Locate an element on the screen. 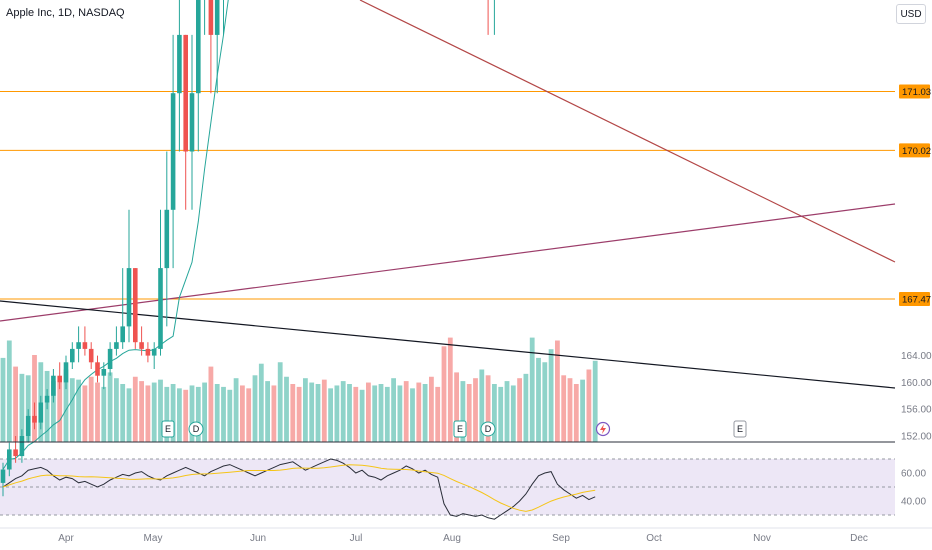 This screenshot has width=932, height=550. earnings-badge is located at coordinates (460, 429).